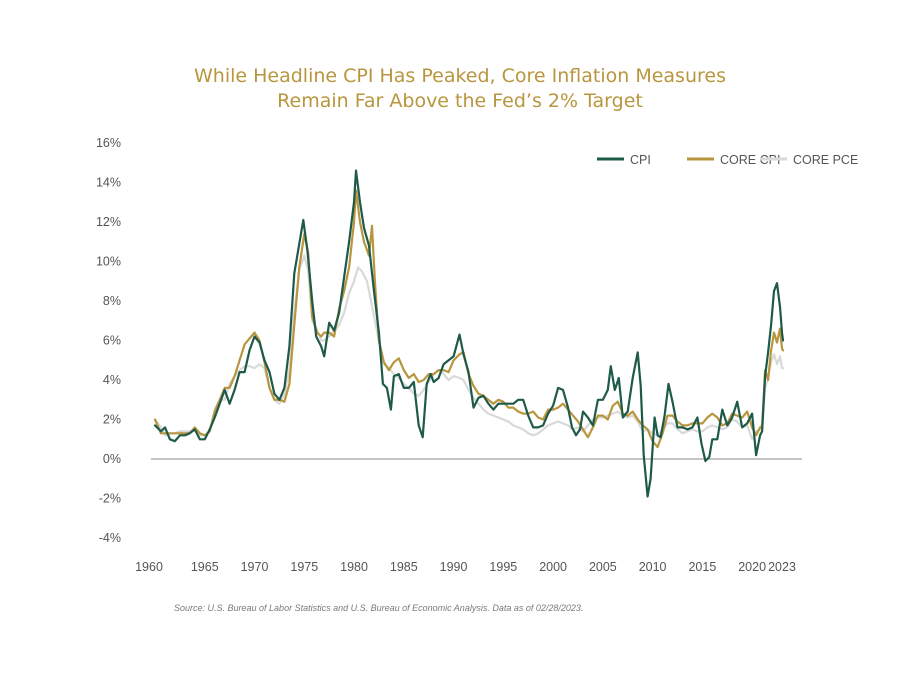  I want to click on x-tick-label: 2015, so click(702, 567).